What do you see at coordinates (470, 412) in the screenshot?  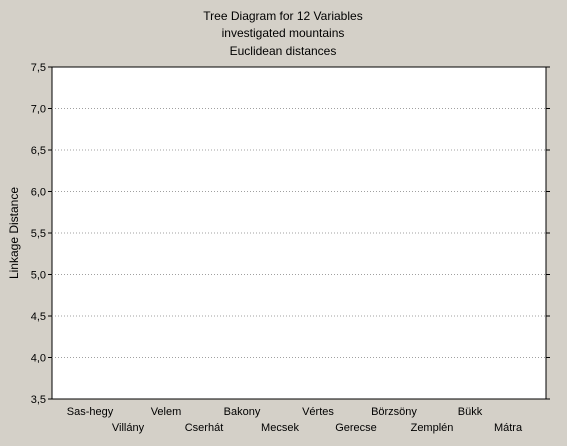 I see `leaf-label: Bükk` at bounding box center [470, 412].